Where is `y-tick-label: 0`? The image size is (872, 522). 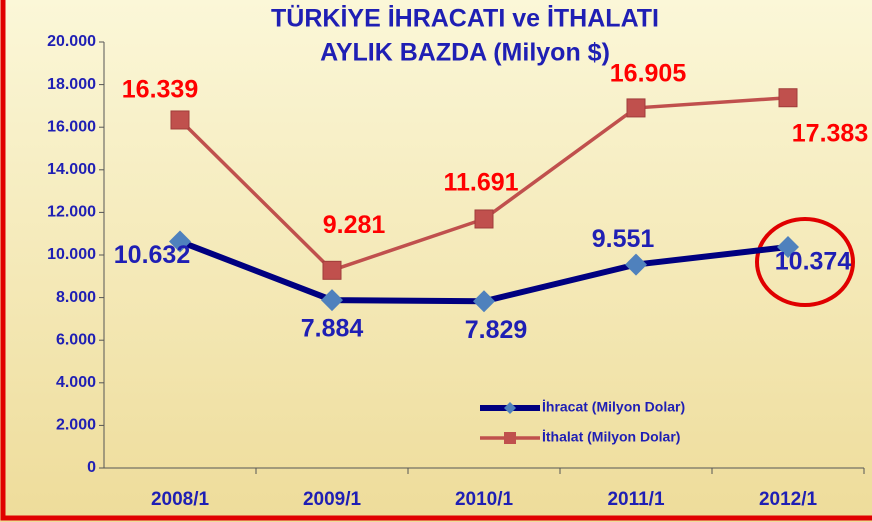
y-tick-label: 0 is located at coordinates (91, 467).